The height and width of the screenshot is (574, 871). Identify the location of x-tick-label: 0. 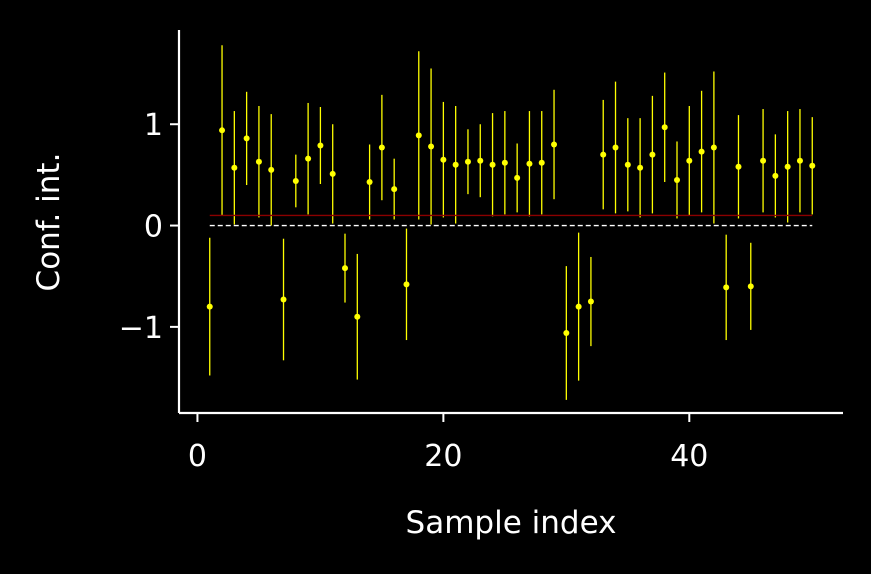
(197, 456).